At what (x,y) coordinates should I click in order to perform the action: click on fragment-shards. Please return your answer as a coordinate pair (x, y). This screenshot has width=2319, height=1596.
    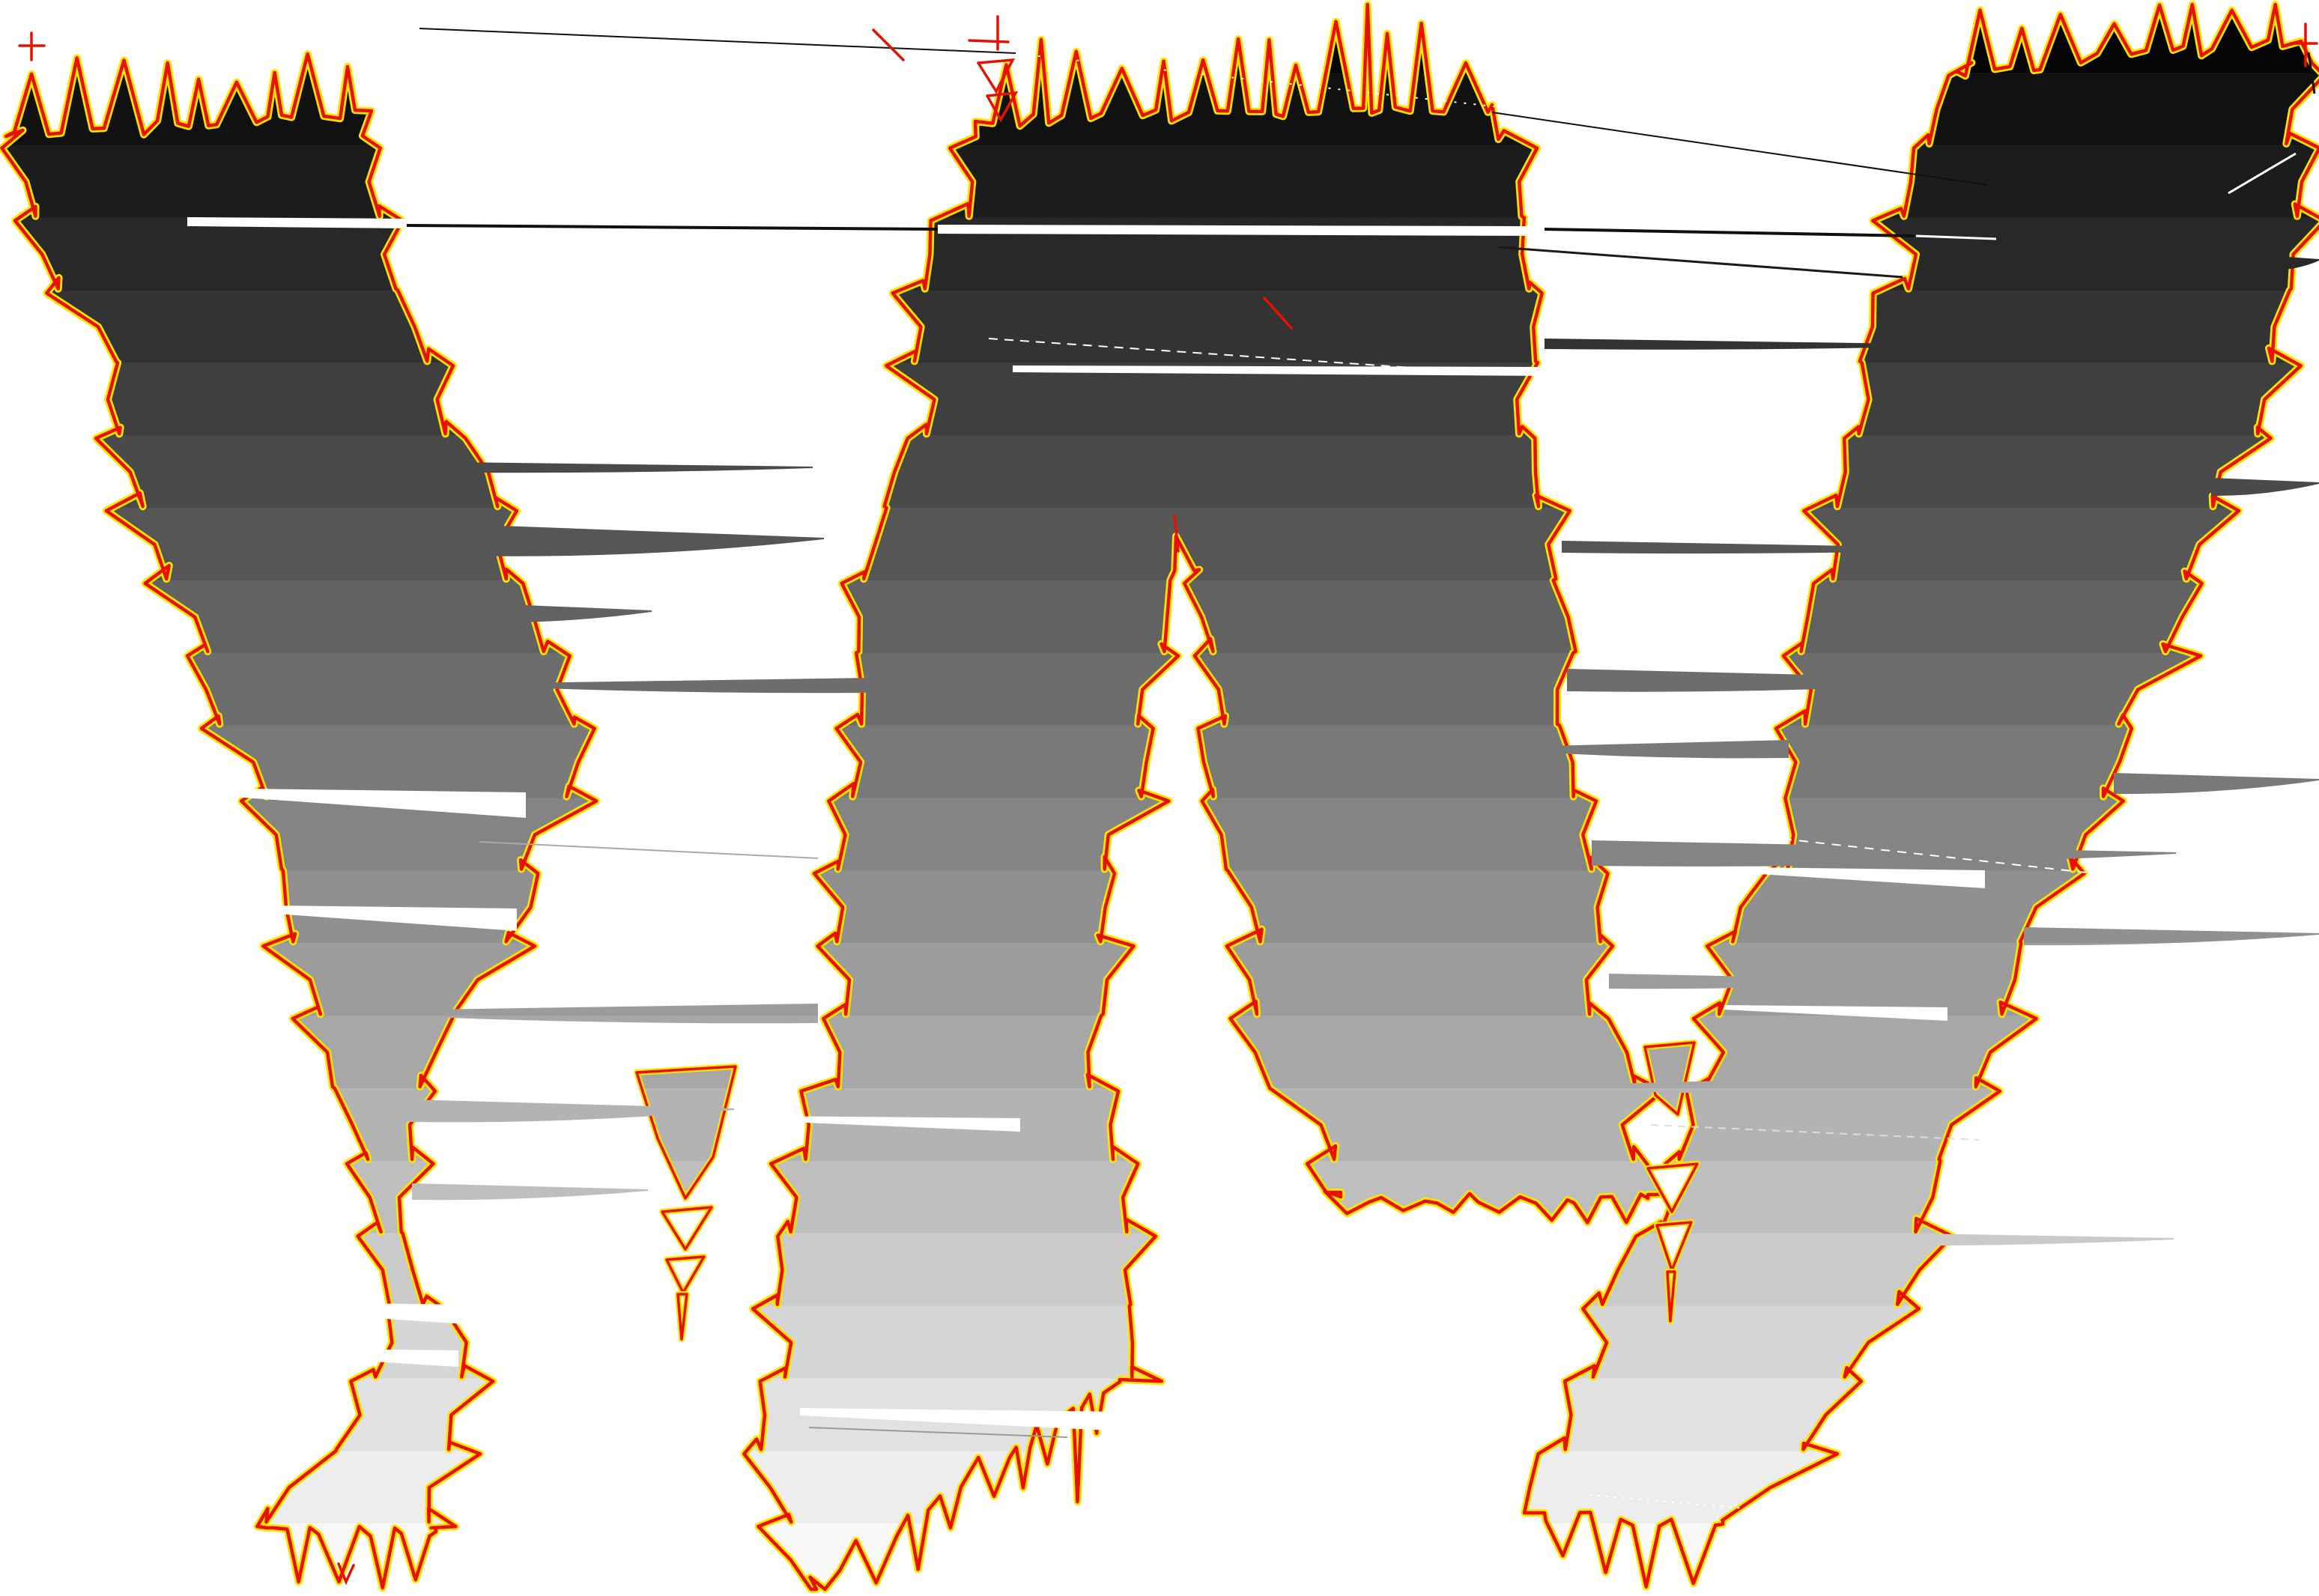
    Looking at the image, I should click on (1167, 1191).